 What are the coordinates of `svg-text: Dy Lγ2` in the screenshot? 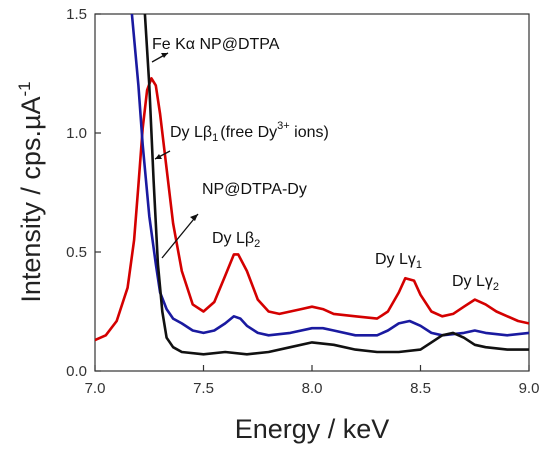 It's located at (475, 283).